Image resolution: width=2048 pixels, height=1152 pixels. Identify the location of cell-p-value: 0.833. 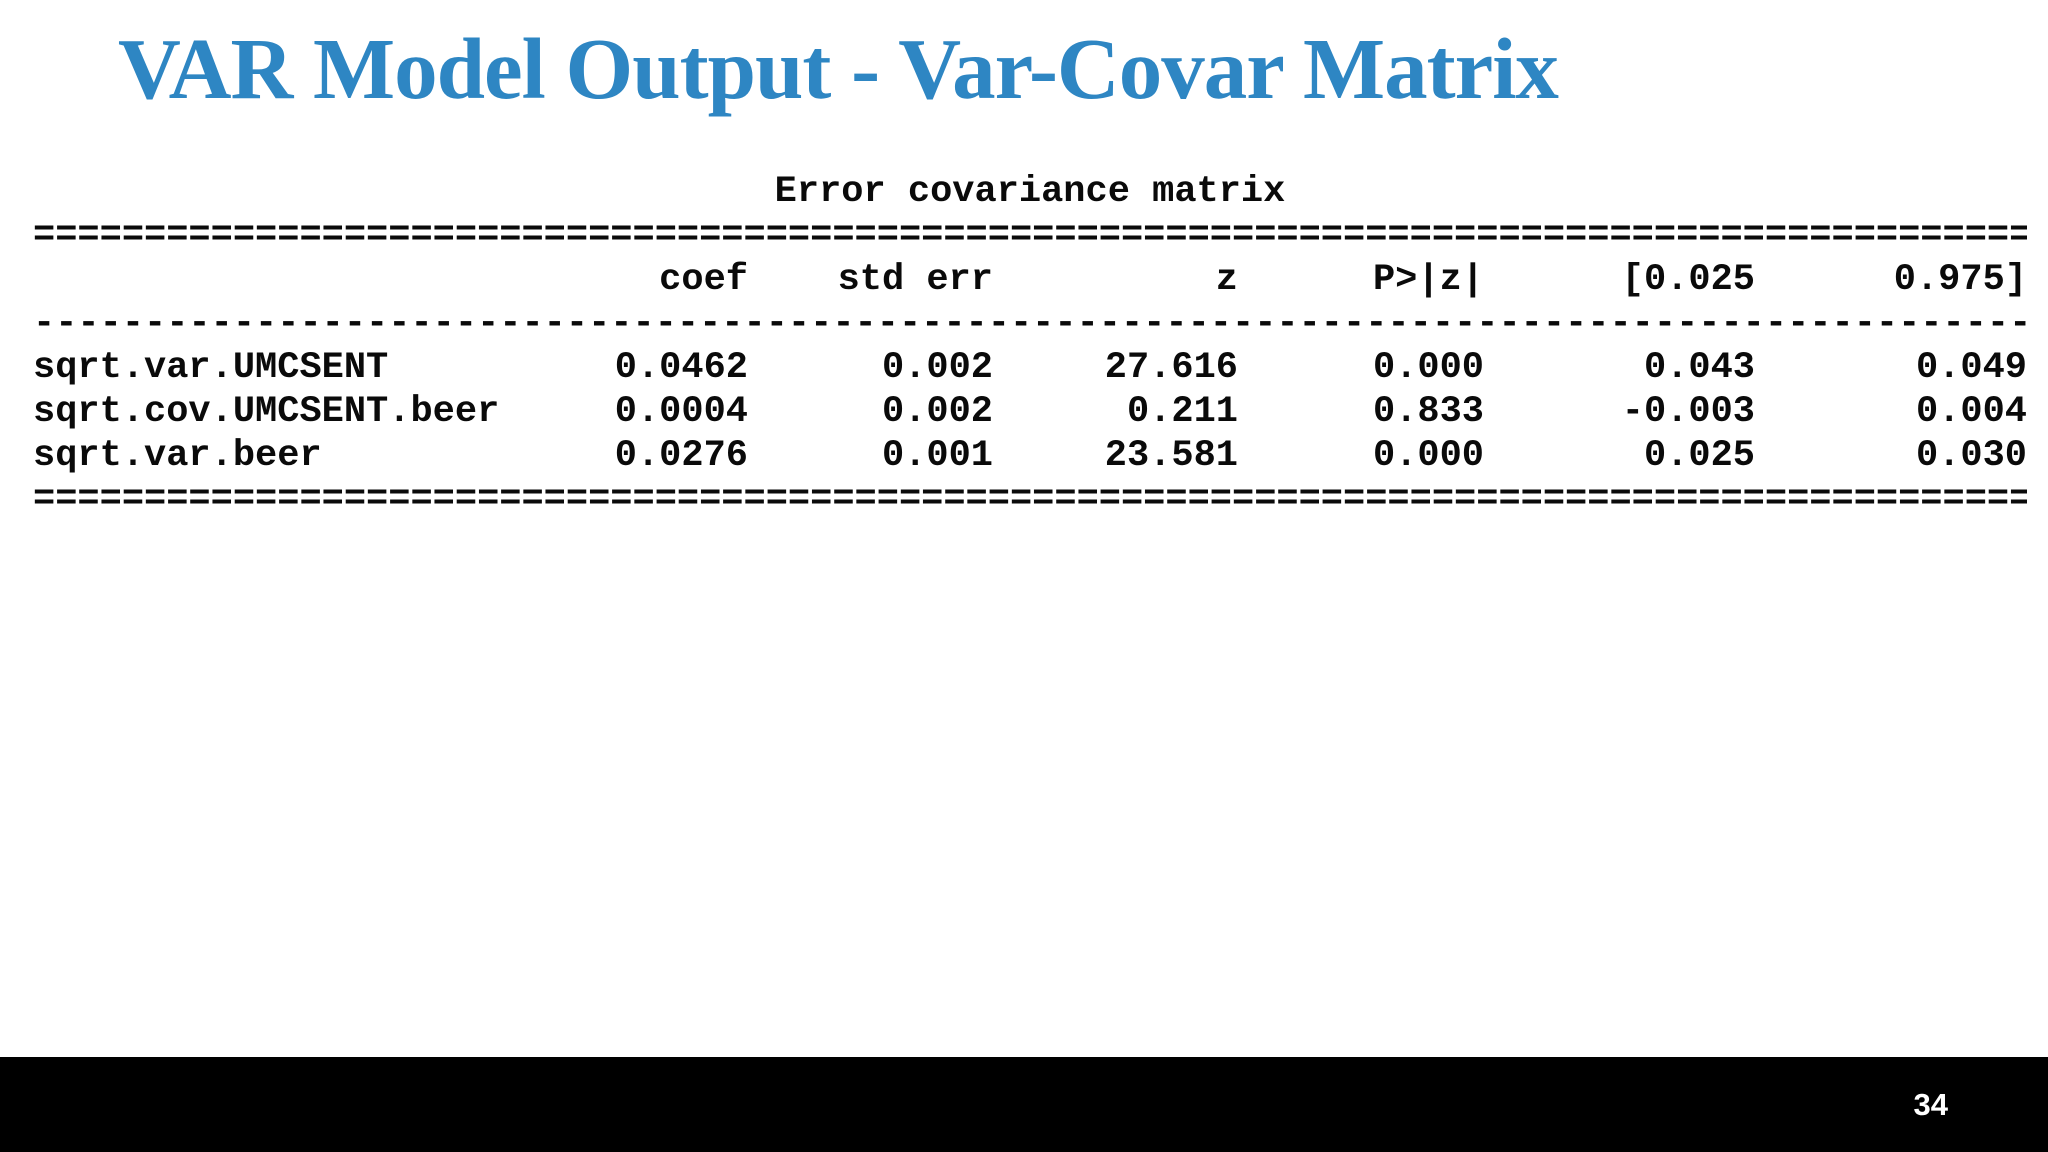
(1428, 412).